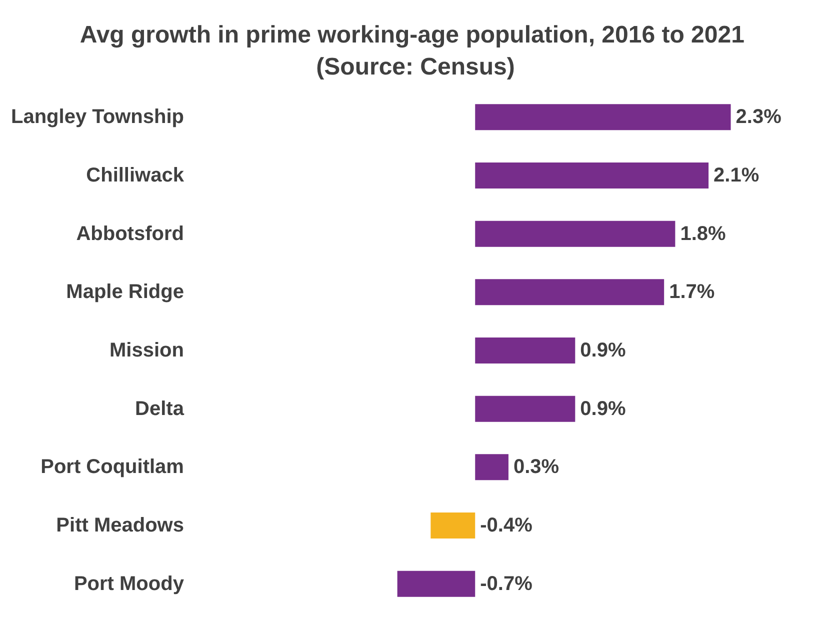 The width and height of the screenshot is (831, 621). What do you see at coordinates (536, 467) in the screenshot?
I see `data-label: 0.3%` at bounding box center [536, 467].